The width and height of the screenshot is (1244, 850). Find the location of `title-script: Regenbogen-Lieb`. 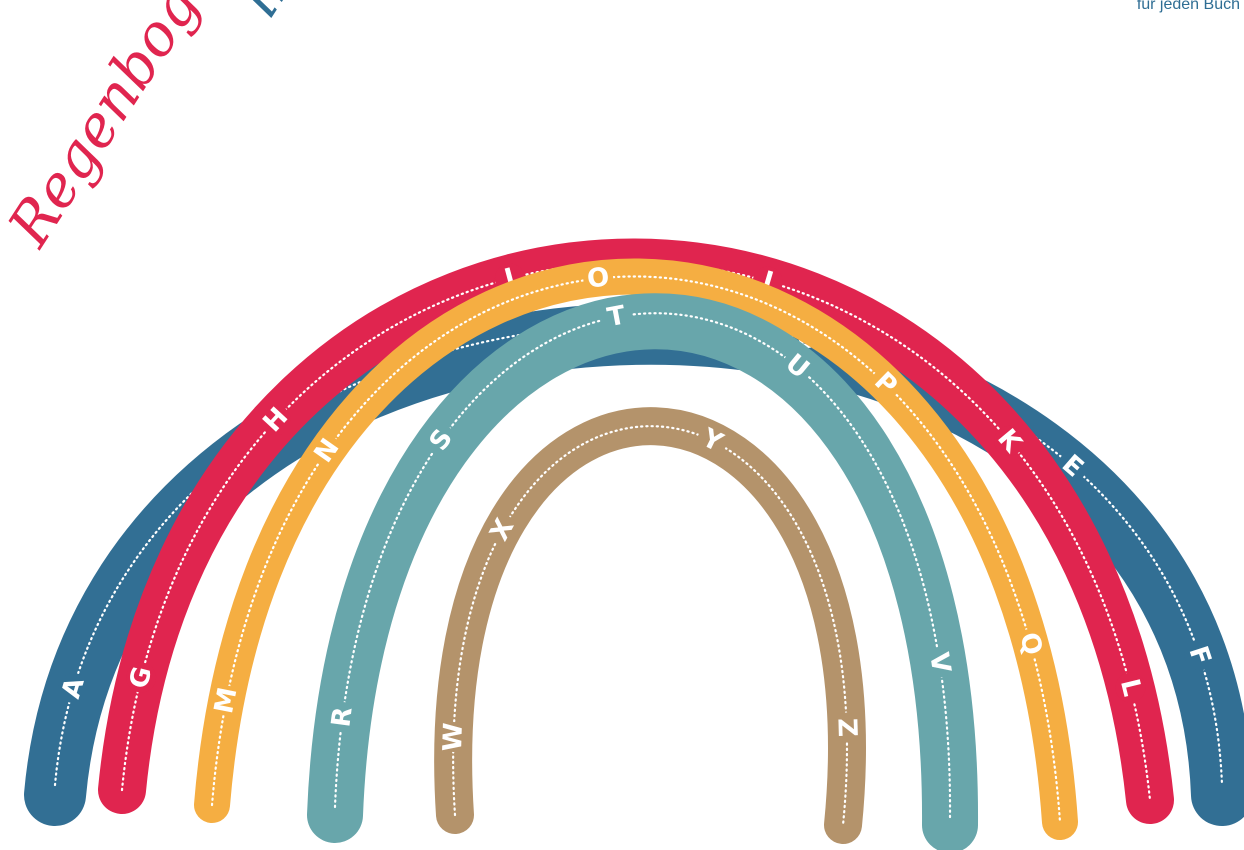

title-script: Regenbogen-Lieb is located at coordinates (166, 129).